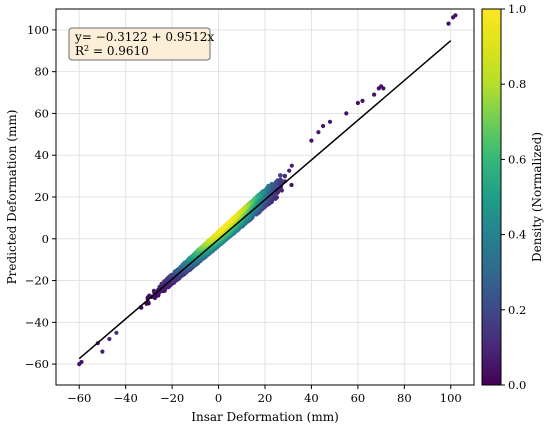  Describe the element at coordinates (37, 281) in the screenshot. I see `y-tick-label: −20` at that location.